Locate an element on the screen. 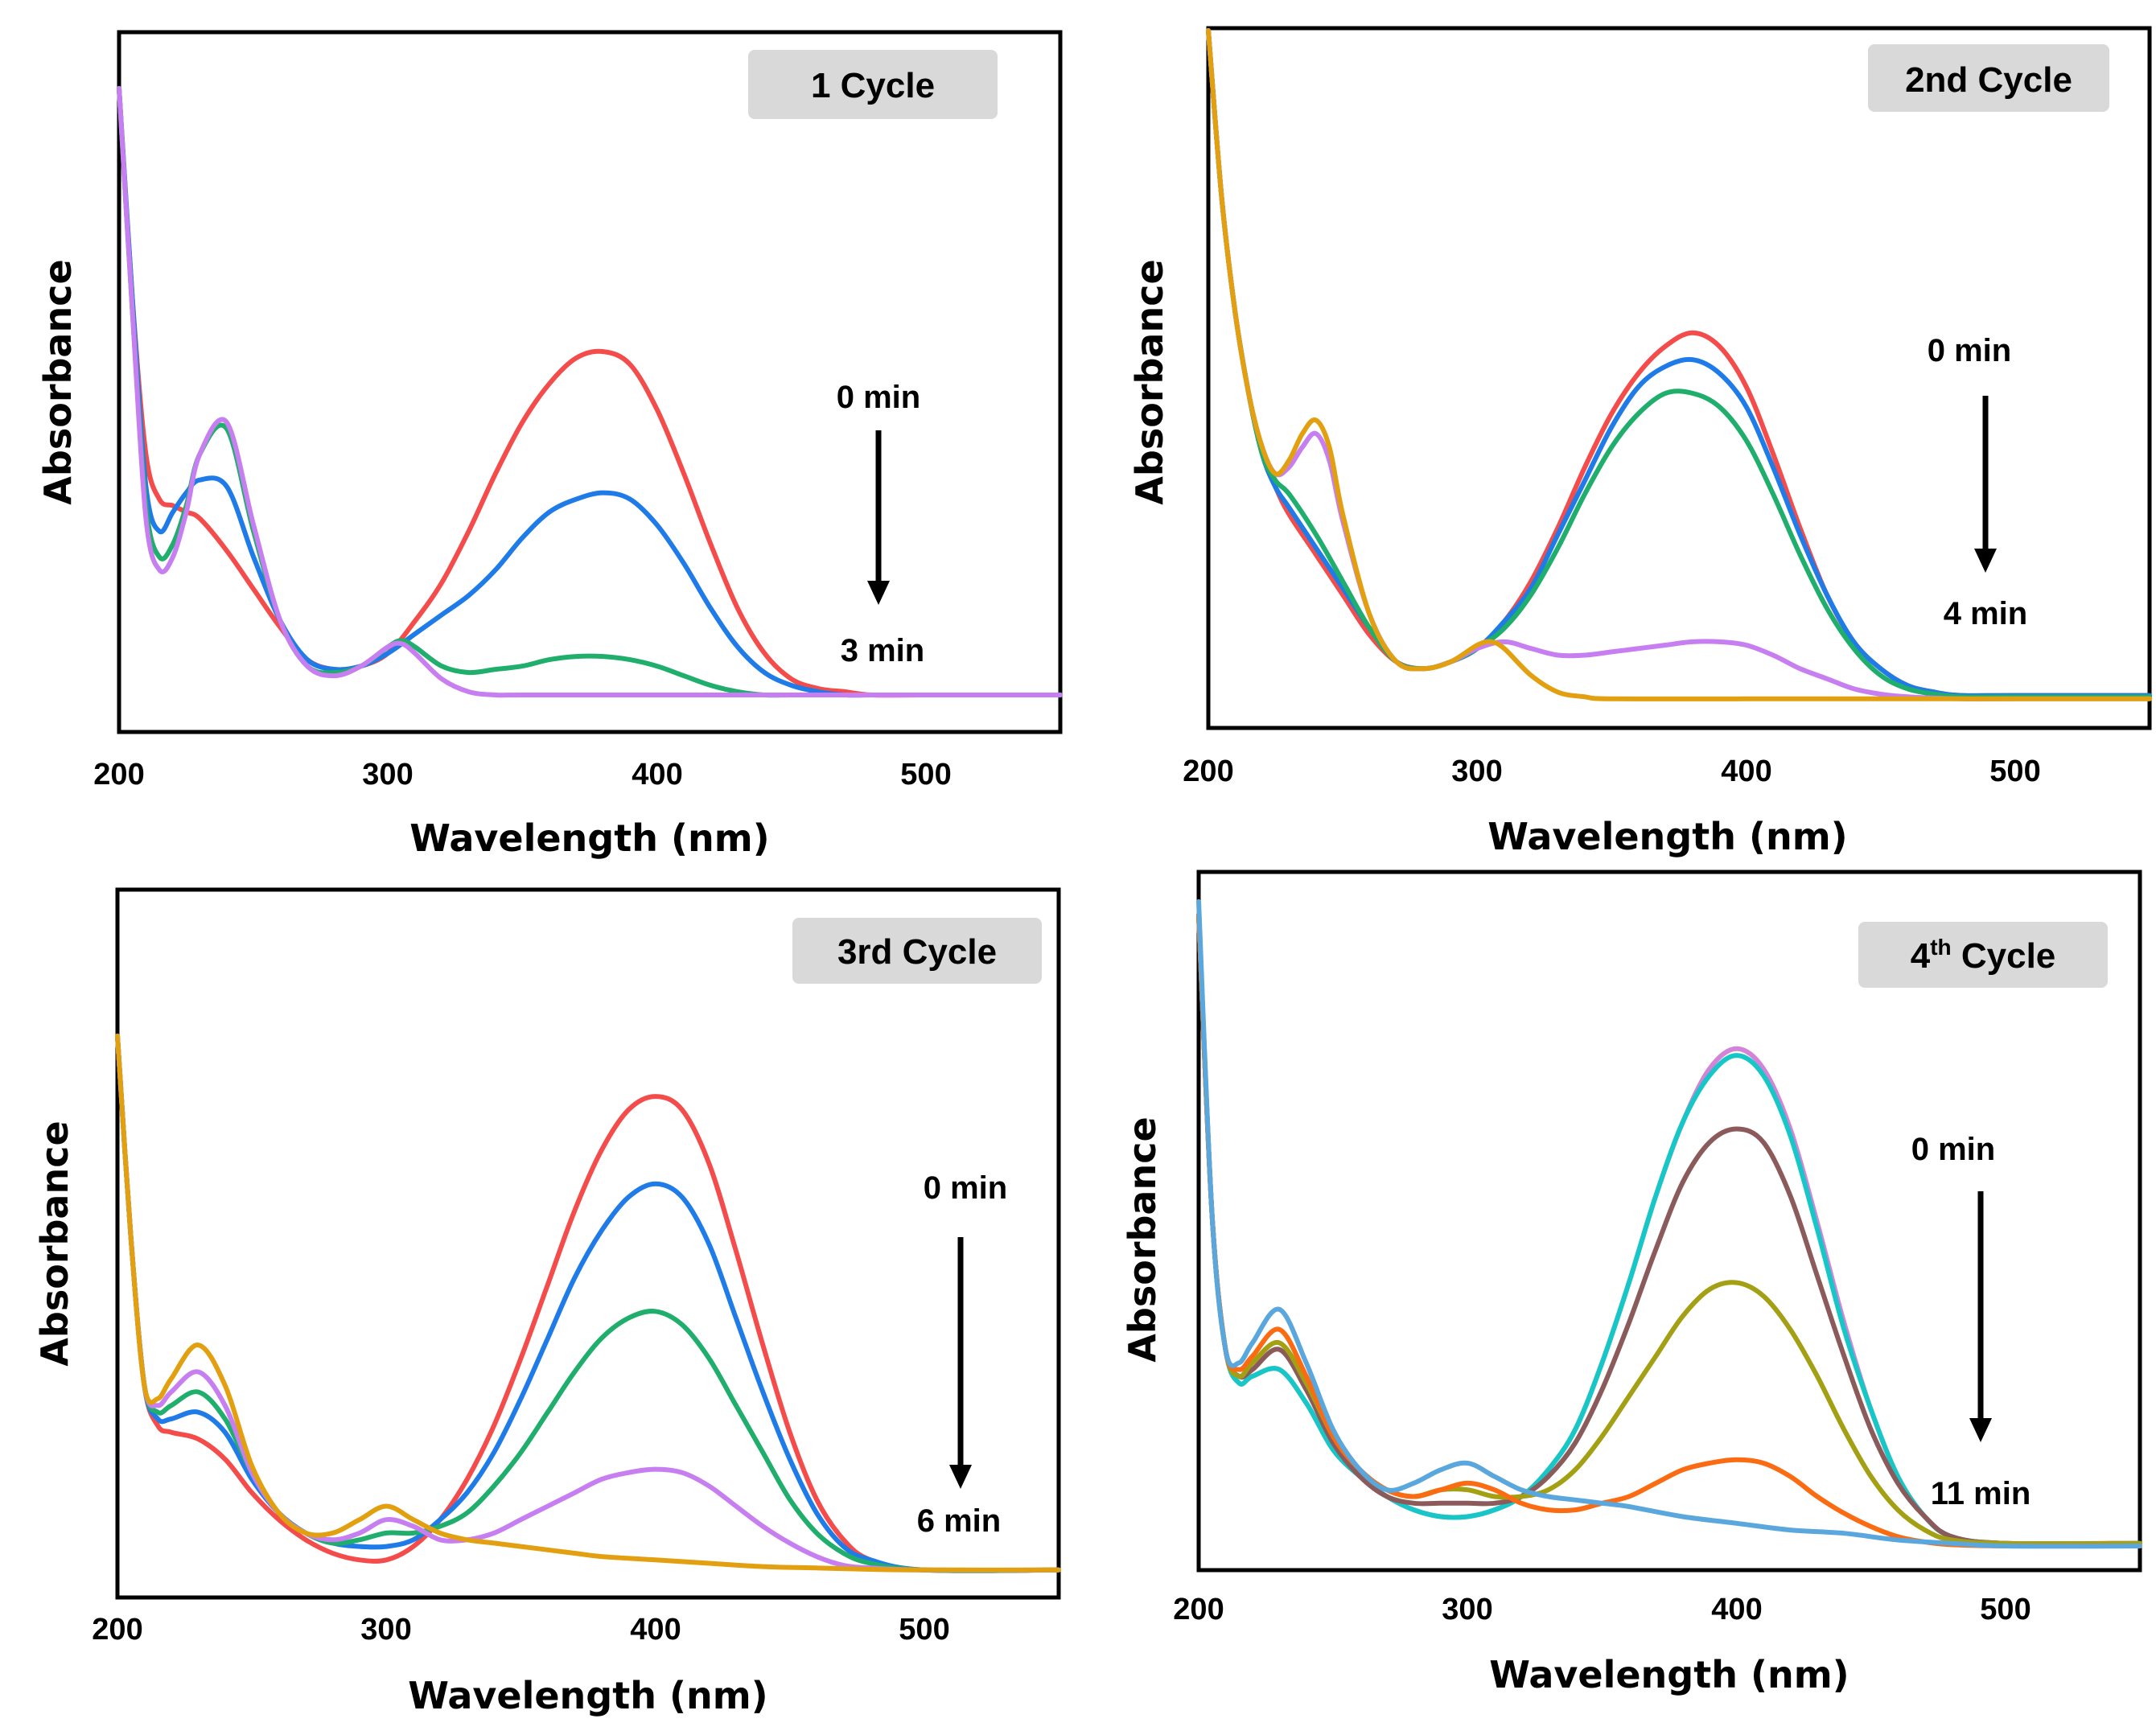 The width and height of the screenshot is (2156, 1731). series-line-6-min is located at coordinates (588, 1303).